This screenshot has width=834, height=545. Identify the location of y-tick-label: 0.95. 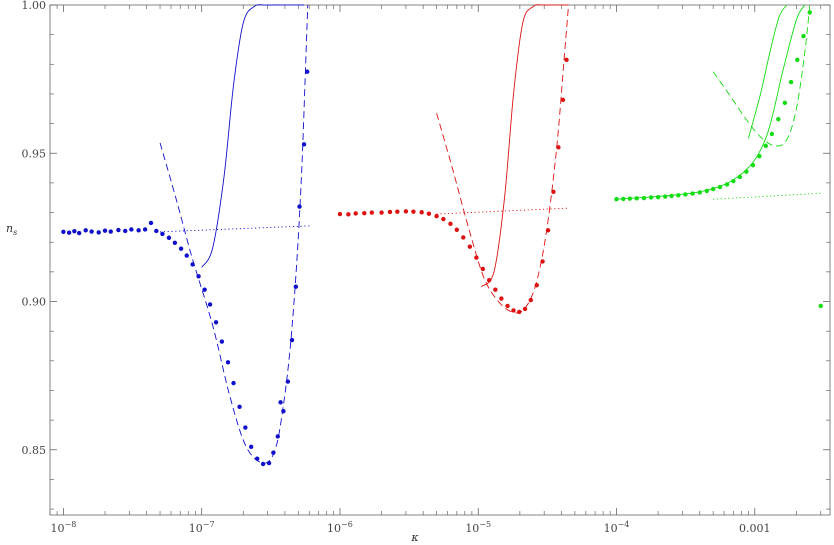
(34, 153).